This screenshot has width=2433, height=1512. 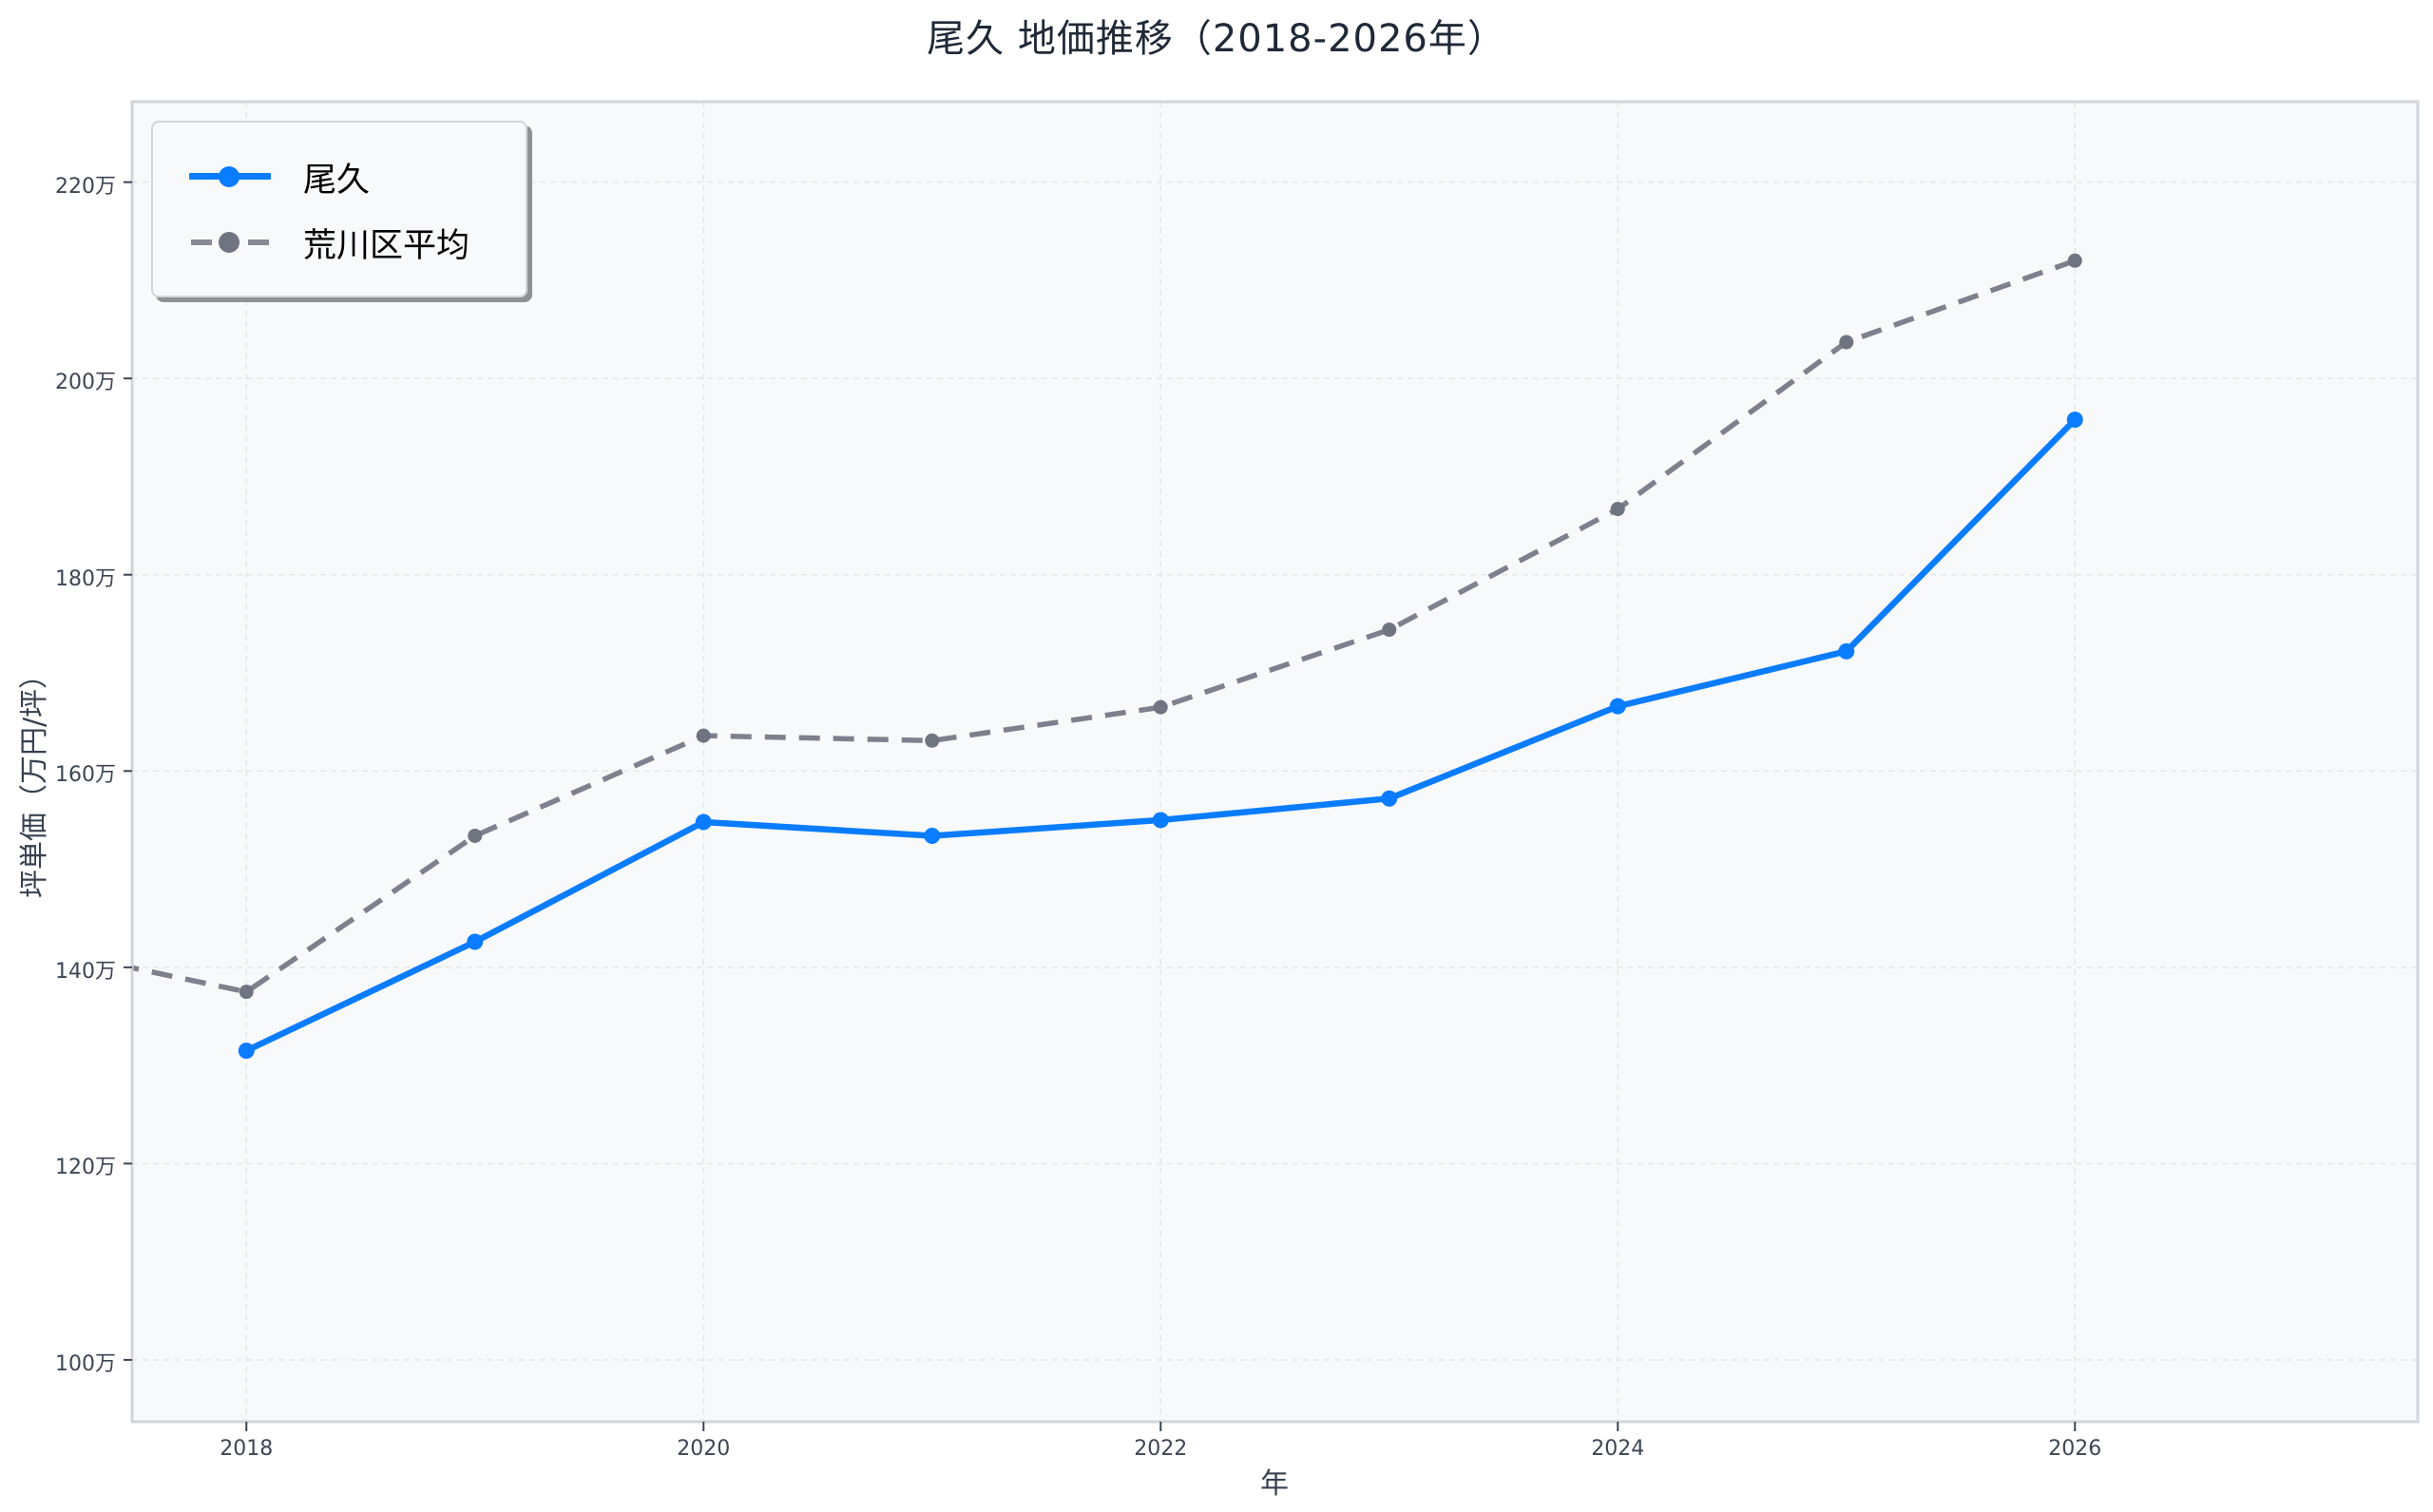 What do you see at coordinates (85, 578) in the screenshot?
I see `y-tick-label: 180万` at bounding box center [85, 578].